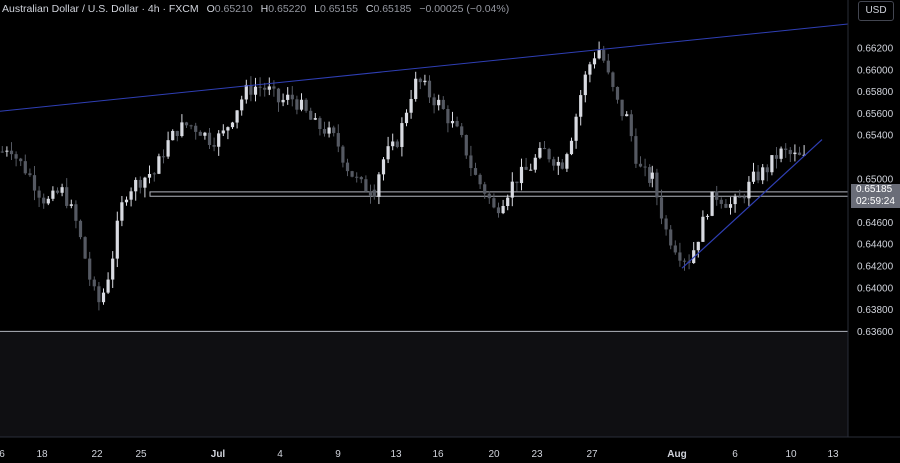 The width and height of the screenshot is (900, 463). I want to click on y-tick-label: 0.66200, so click(875, 49).